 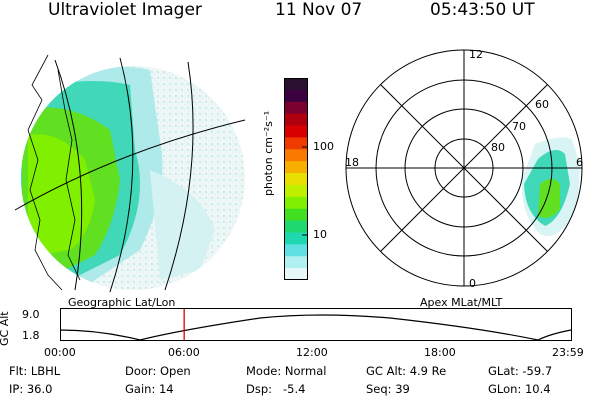 I want to click on gc-alt-axis-label: GC Alt, so click(x=5, y=328).